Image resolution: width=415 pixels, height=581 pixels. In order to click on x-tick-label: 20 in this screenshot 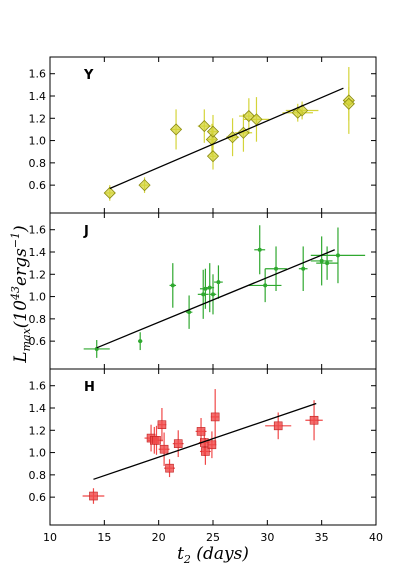, I will do `click(159, 537)`.